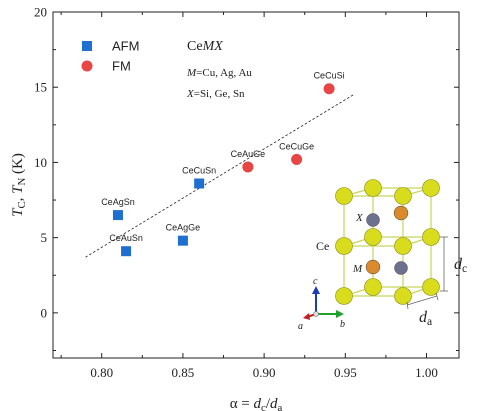  What do you see at coordinates (382, 255) in the screenshot?
I see `crystal-structure-inset: Ce X Mdc​ da​ c b a` at bounding box center [382, 255].